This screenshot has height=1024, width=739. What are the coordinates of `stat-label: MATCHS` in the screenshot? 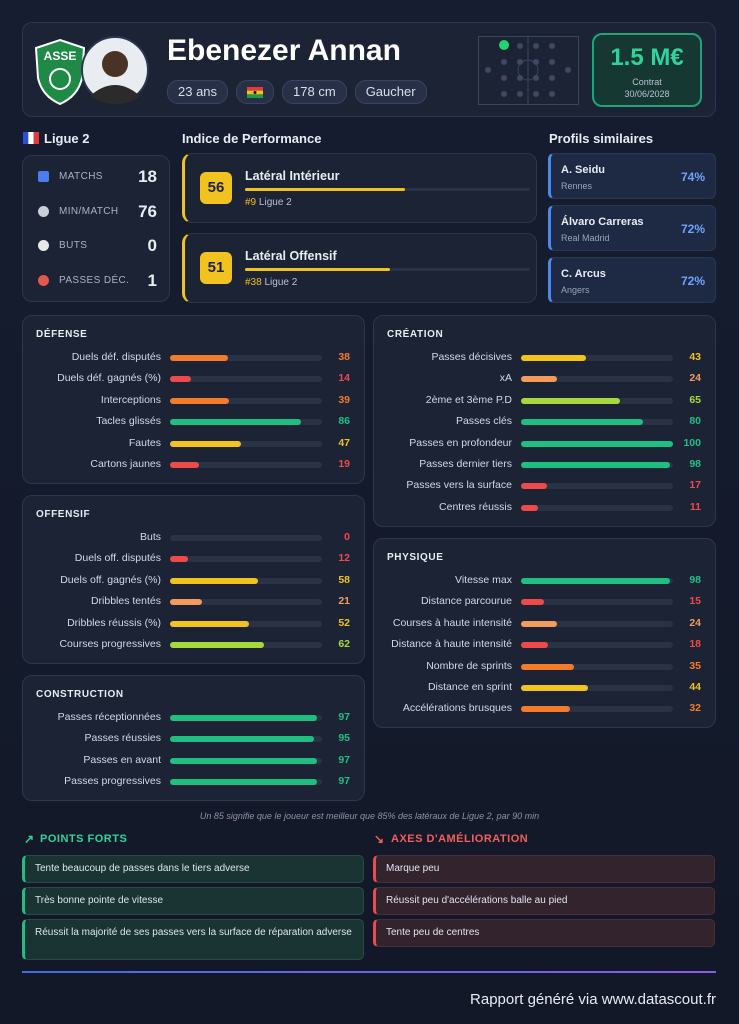 It's located at (81, 176).